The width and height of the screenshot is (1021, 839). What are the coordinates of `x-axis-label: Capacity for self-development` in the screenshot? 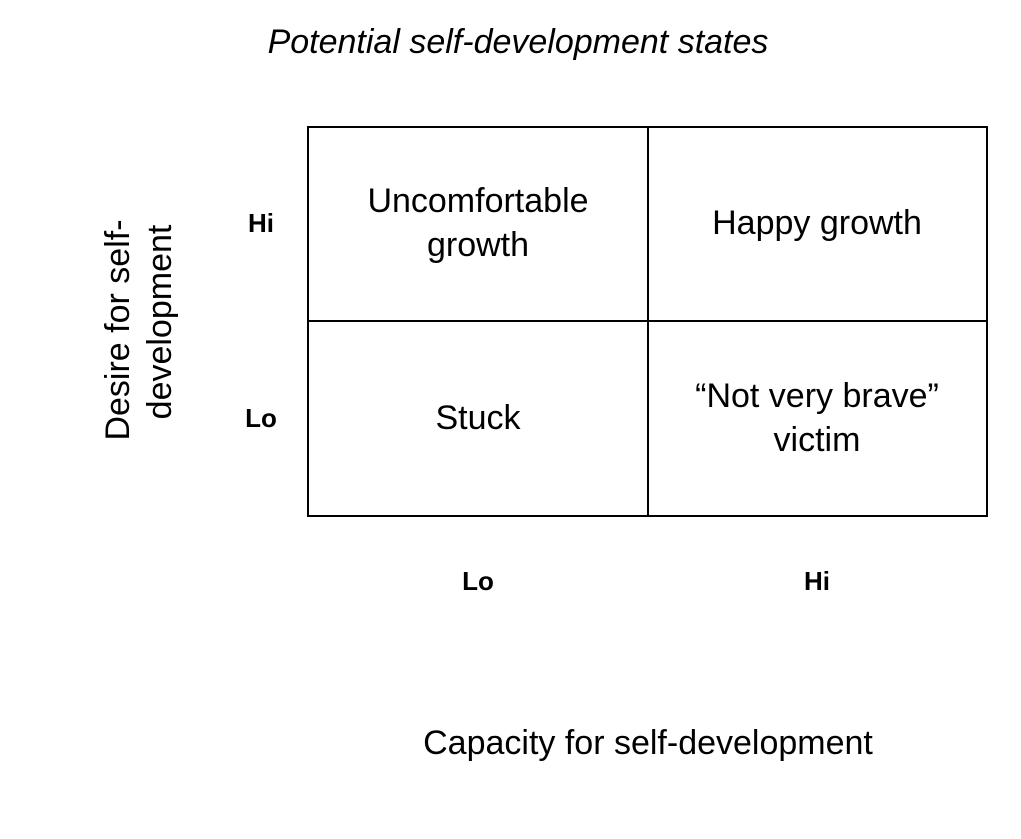 It's located at (648, 743).